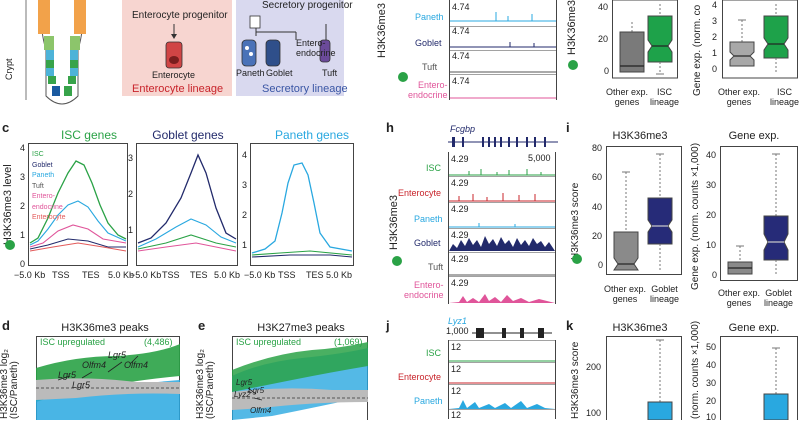 The height and width of the screenshot is (422, 800). I want to click on panel-c-paneth-xtick-2: TES, so click(315, 275).